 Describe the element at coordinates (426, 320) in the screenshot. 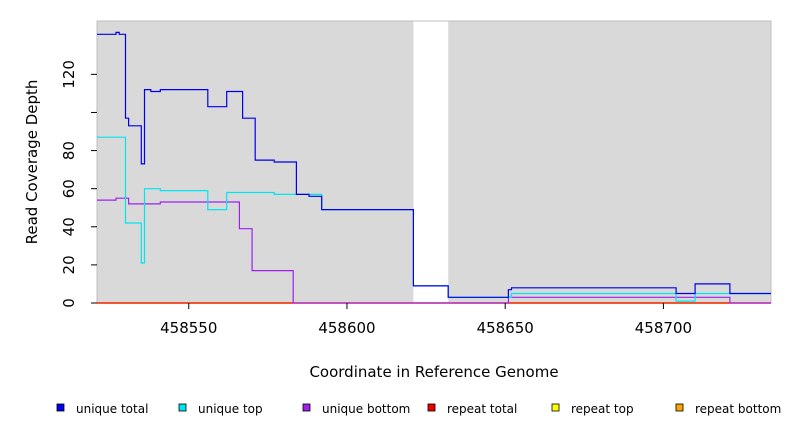

I see `x-axis: 458550 458600 458650 458700` at that location.